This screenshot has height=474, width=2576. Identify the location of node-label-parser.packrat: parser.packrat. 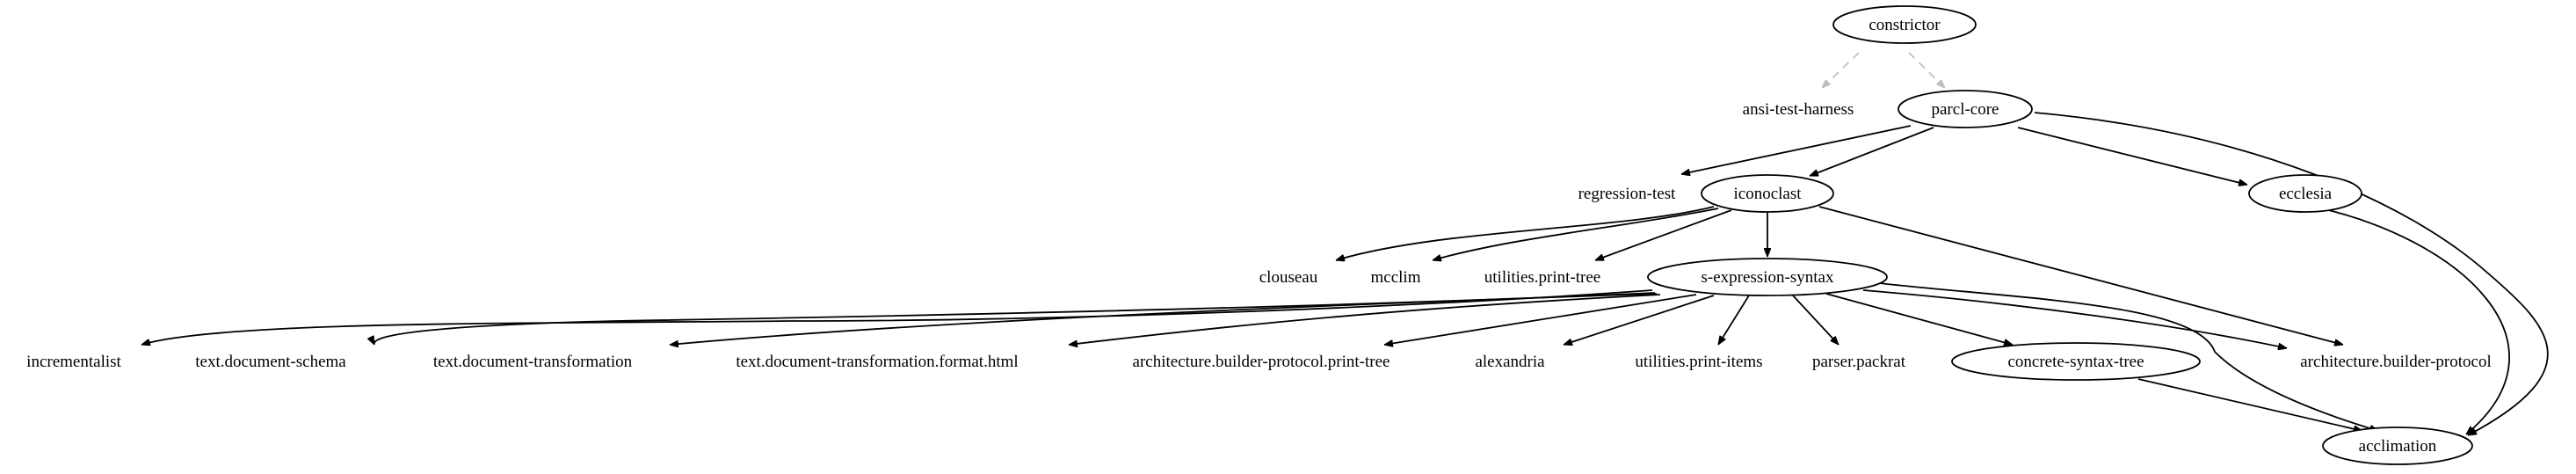
(1859, 362).